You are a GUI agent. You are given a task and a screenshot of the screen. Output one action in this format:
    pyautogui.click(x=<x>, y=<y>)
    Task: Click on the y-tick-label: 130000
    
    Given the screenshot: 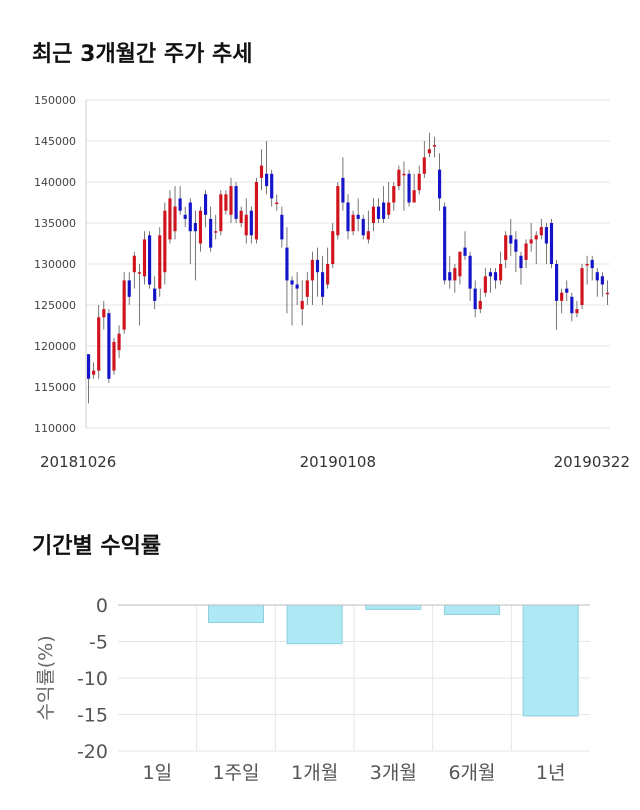 What is the action you would take?
    pyautogui.click(x=55, y=264)
    